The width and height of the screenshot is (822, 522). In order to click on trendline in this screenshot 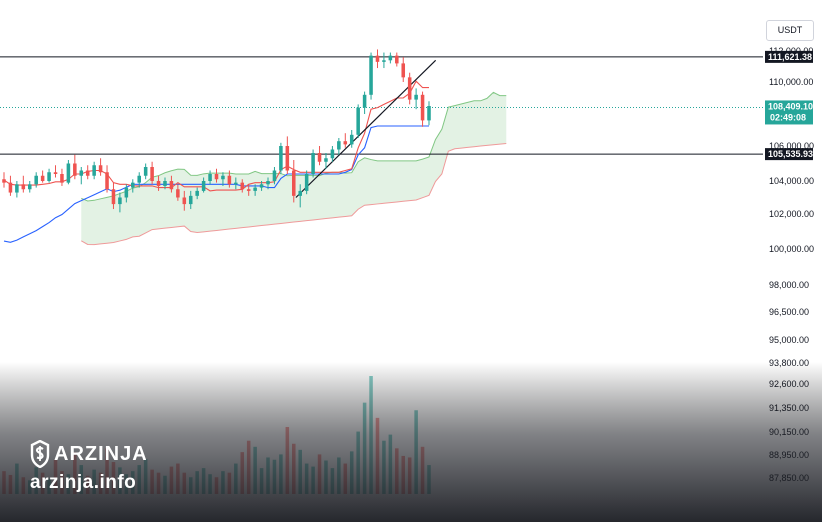, I will do `click(366, 128)`.